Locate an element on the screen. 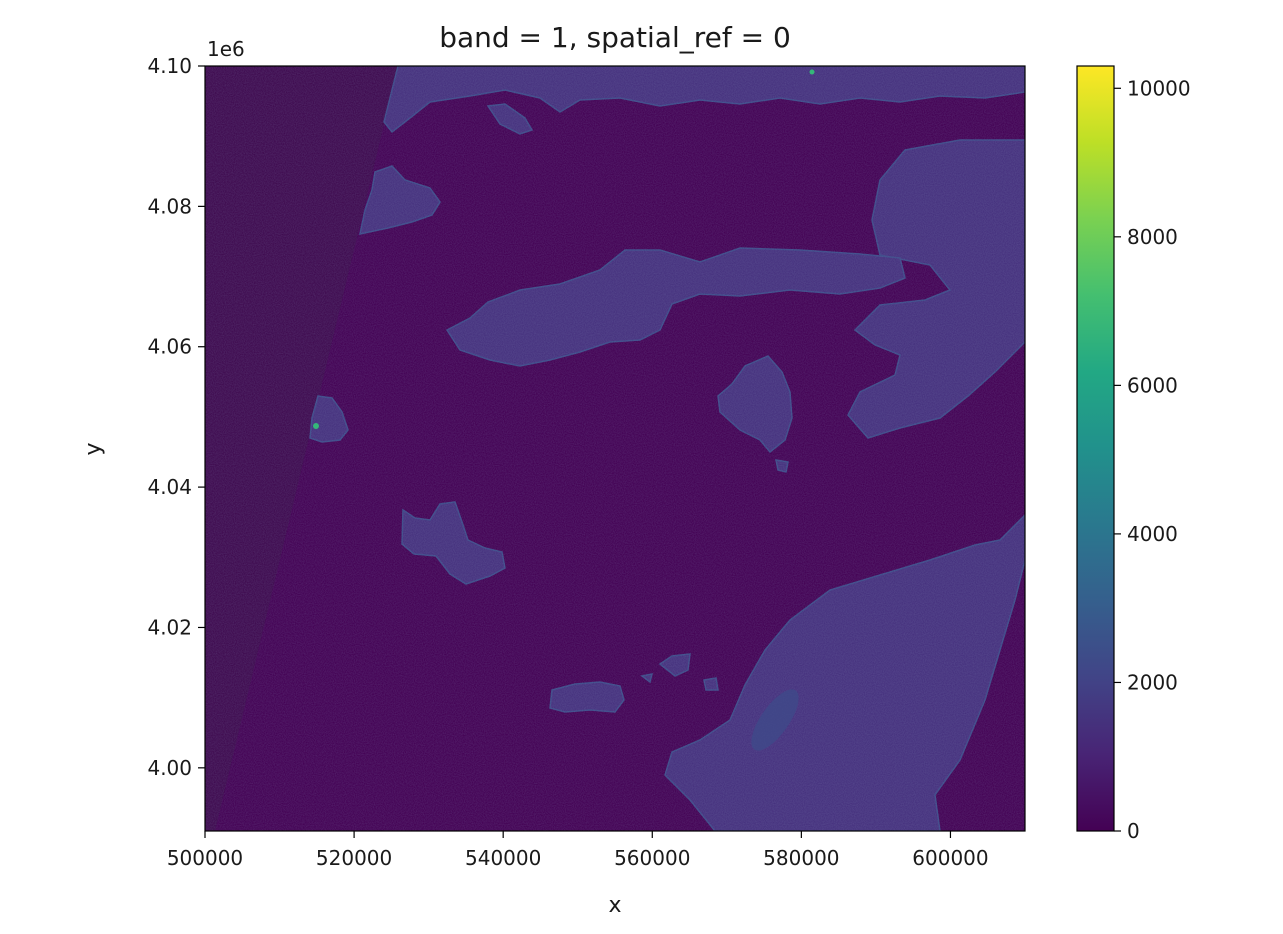 The image size is (1283, 934). y-axis-ticks: 4.00 4.02 4.04 4.06 4.08 4.10 is located at coordinates (176, 417).